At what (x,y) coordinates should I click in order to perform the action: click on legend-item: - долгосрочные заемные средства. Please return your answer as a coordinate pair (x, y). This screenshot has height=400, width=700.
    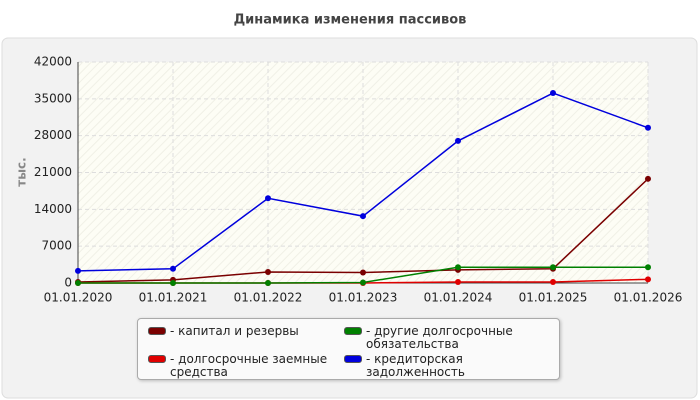
    Looking at the image, I should click on (246, 366).